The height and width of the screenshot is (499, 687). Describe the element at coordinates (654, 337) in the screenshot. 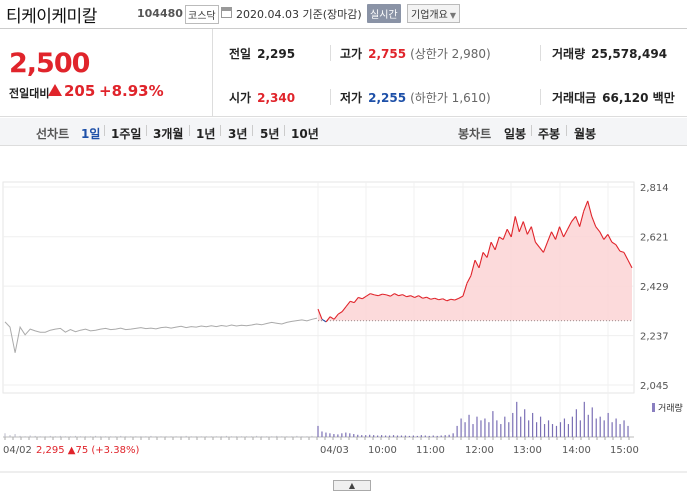

I see `y-tick-label: 2,237` at that location.